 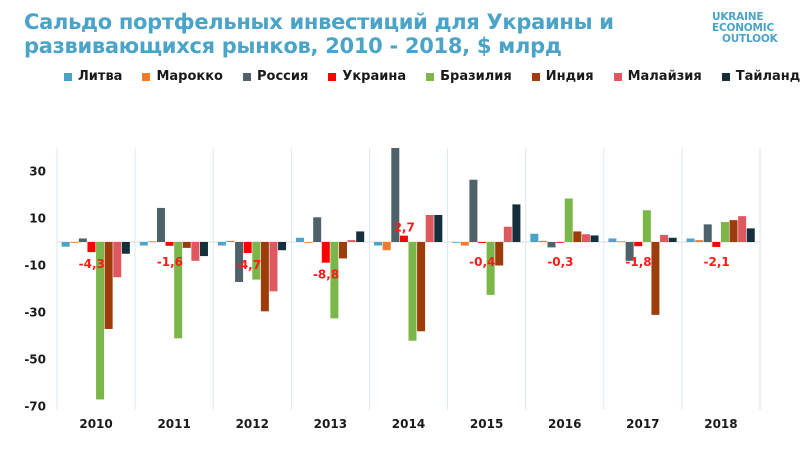 I want to click on legend-item: Индия, so click(x=562, y=76).